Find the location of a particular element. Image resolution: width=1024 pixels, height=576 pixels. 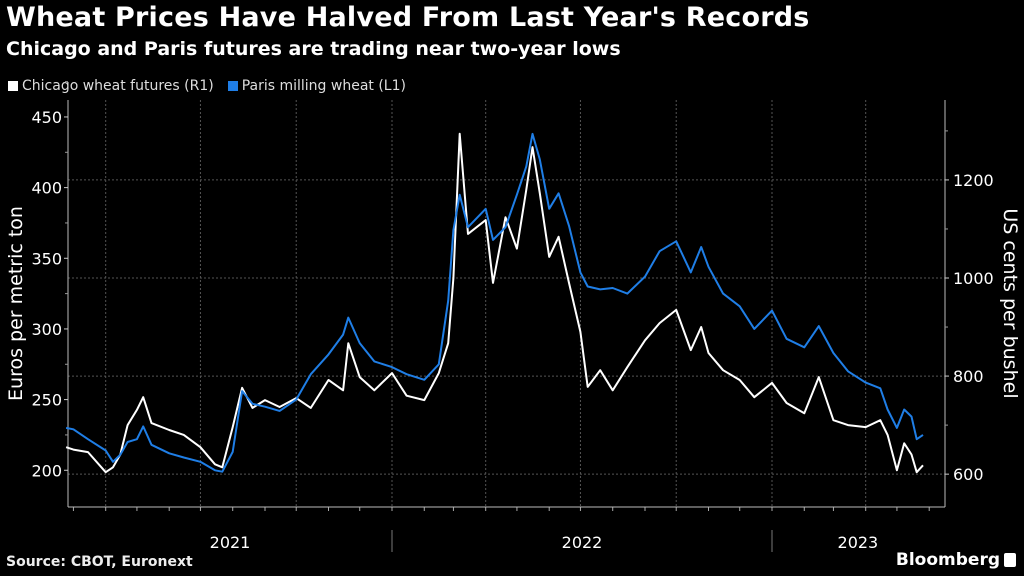

y-tick-label-right: 600 is located at coordinates (968, 474).